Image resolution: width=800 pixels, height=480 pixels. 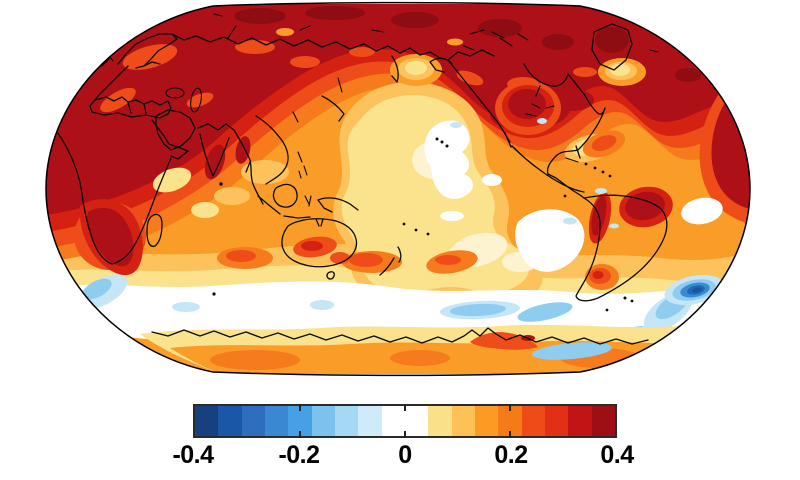 I want to click on colorbar-segments, so click(x=405, y=421).